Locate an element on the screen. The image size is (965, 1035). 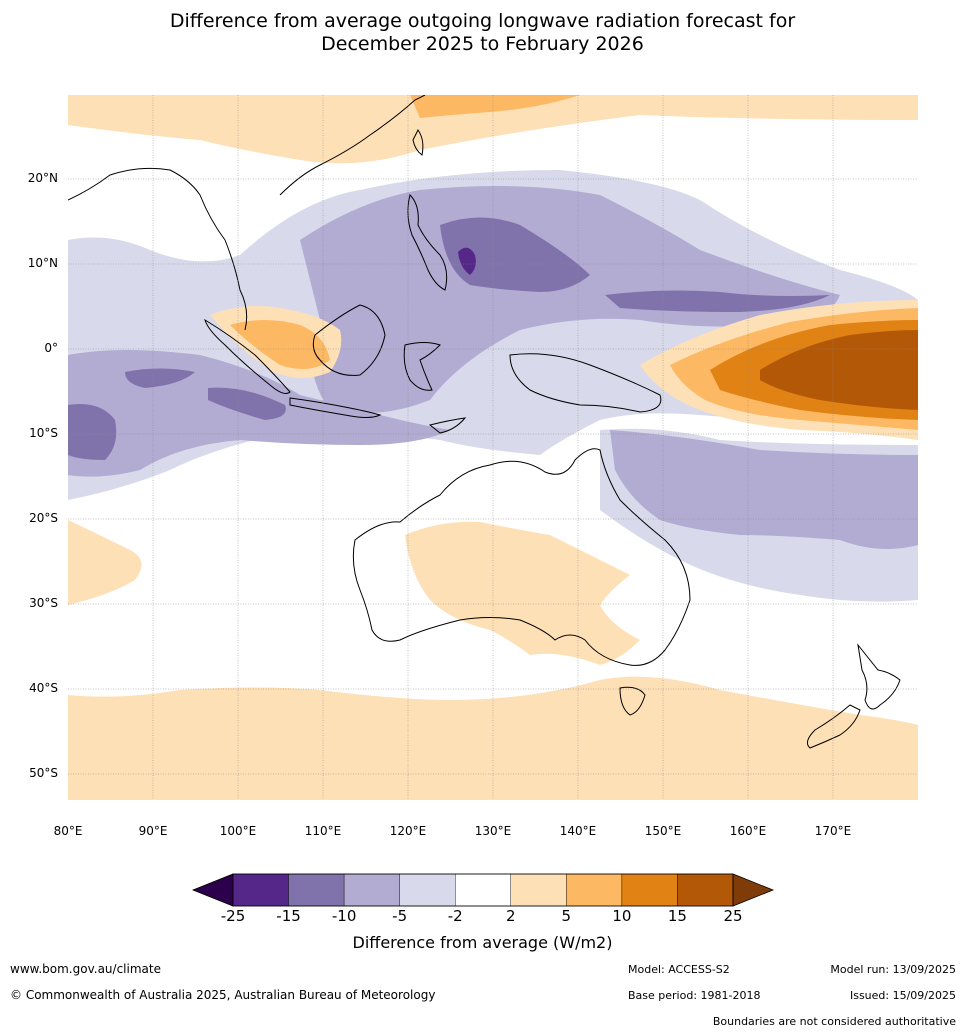
lon-label-130e: 130°E is located at coordinates (493, 831).